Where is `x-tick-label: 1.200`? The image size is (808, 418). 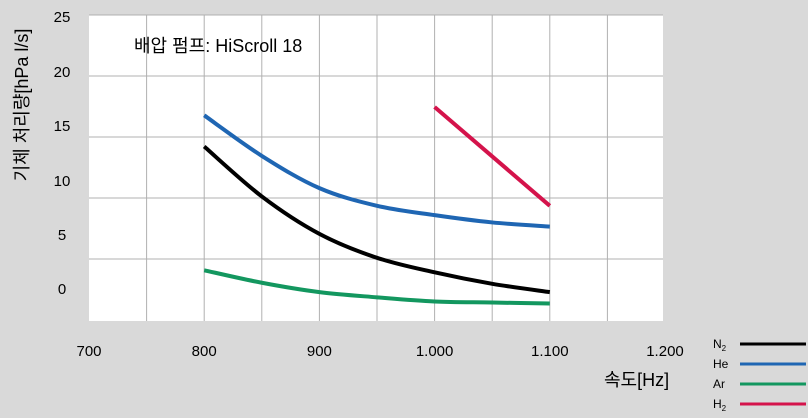
x-tick-label: 1.200 is located at coordinates (665, 351).